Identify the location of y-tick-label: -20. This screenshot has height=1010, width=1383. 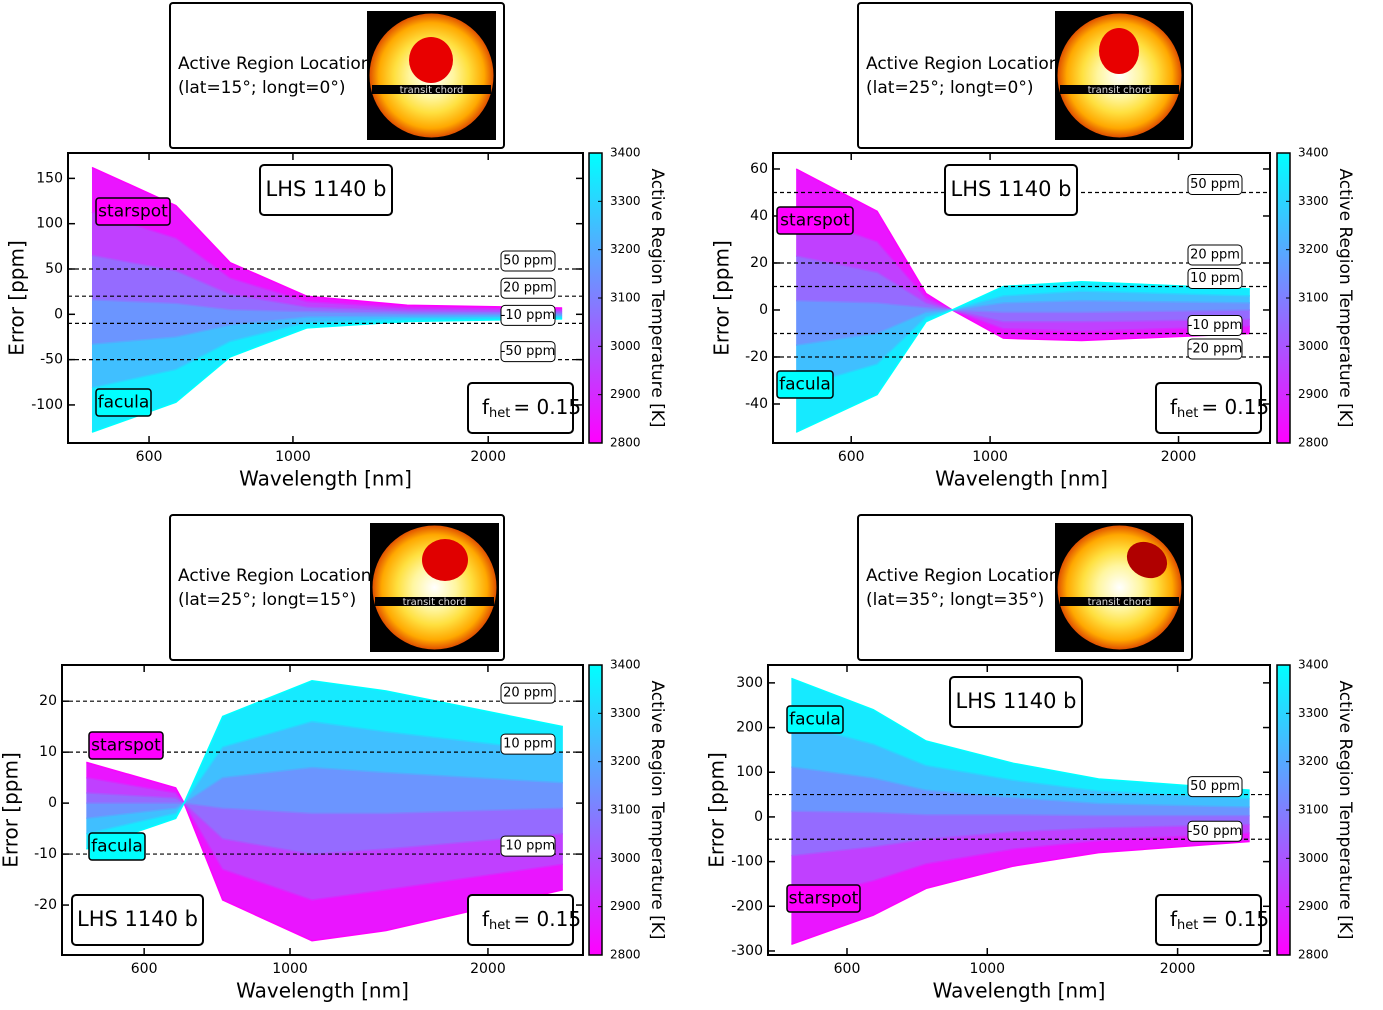
(756, 357).